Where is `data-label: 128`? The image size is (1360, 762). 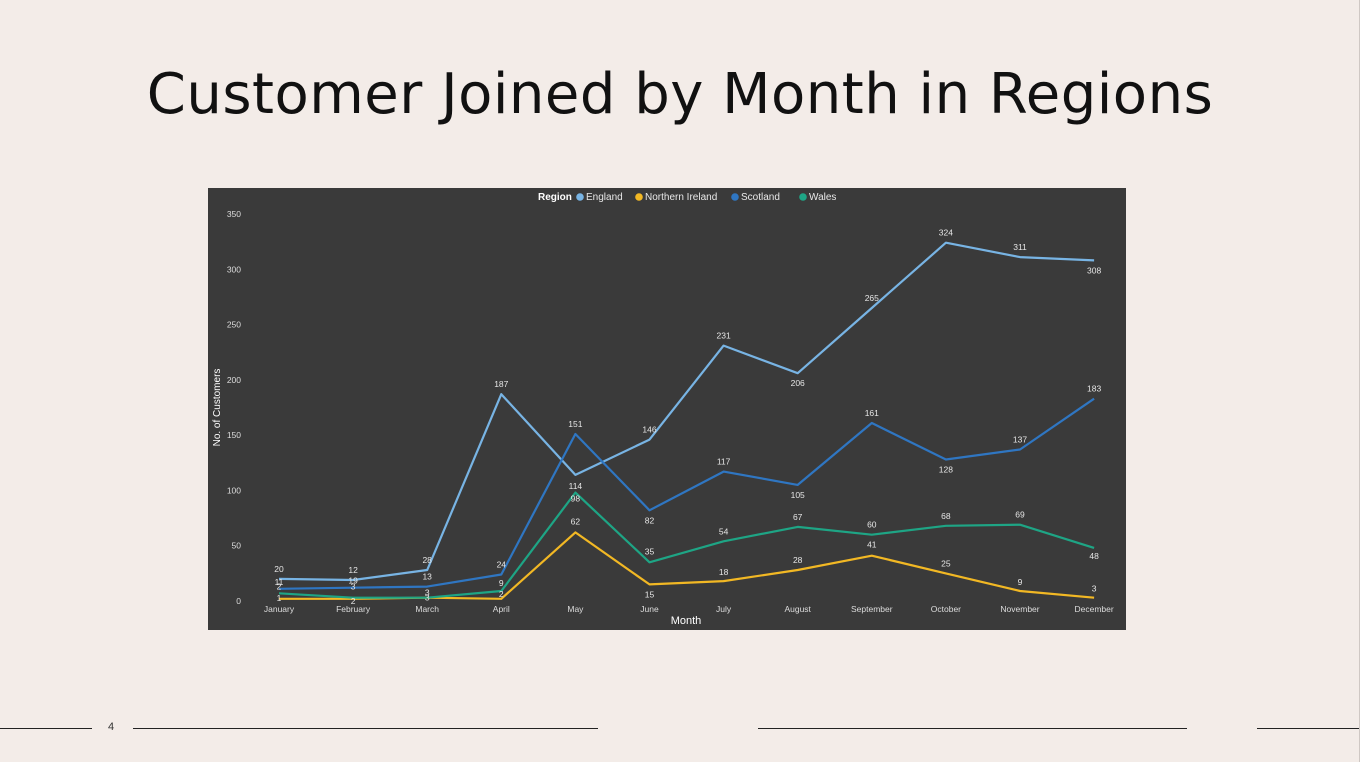
data-label: 128 is located at coordinates (946, 469).